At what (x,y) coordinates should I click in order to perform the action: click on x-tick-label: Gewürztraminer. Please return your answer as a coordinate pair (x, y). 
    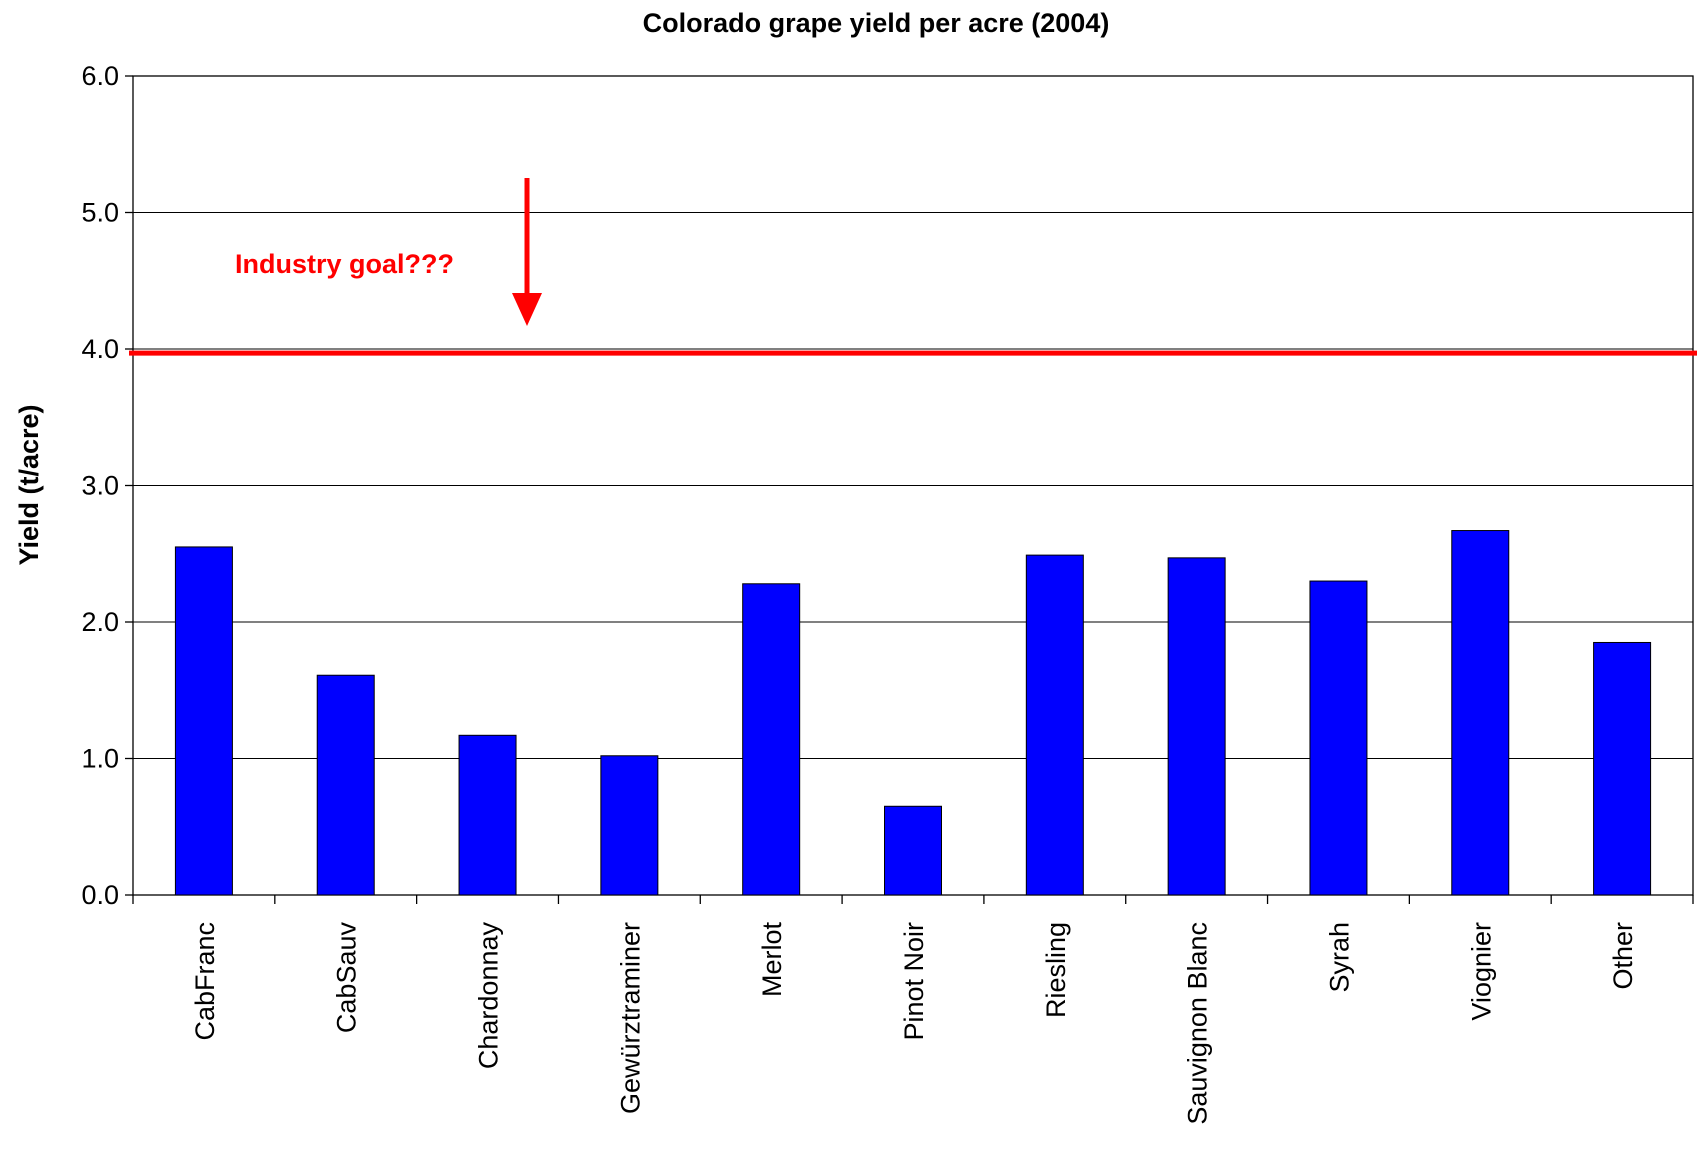
    Looking at the image, I should click on (630, 1018).